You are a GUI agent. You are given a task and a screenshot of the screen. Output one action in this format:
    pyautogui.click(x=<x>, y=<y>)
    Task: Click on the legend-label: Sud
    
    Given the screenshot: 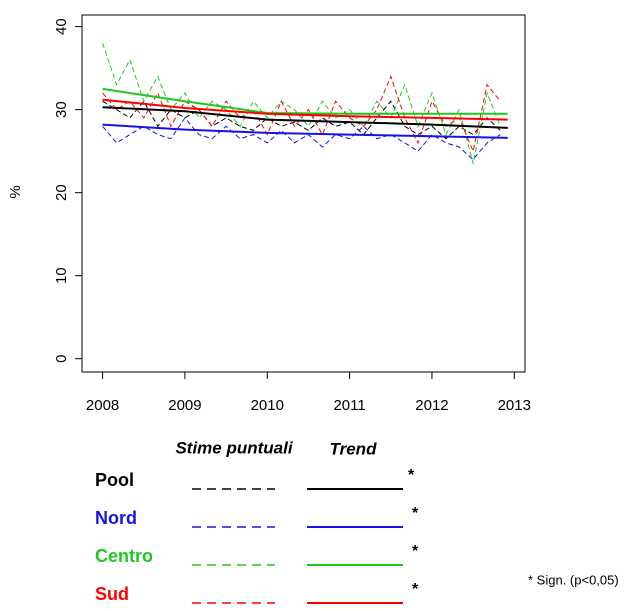 What is the action you would take?
    pyautogui.click(x=112, y=594)
    